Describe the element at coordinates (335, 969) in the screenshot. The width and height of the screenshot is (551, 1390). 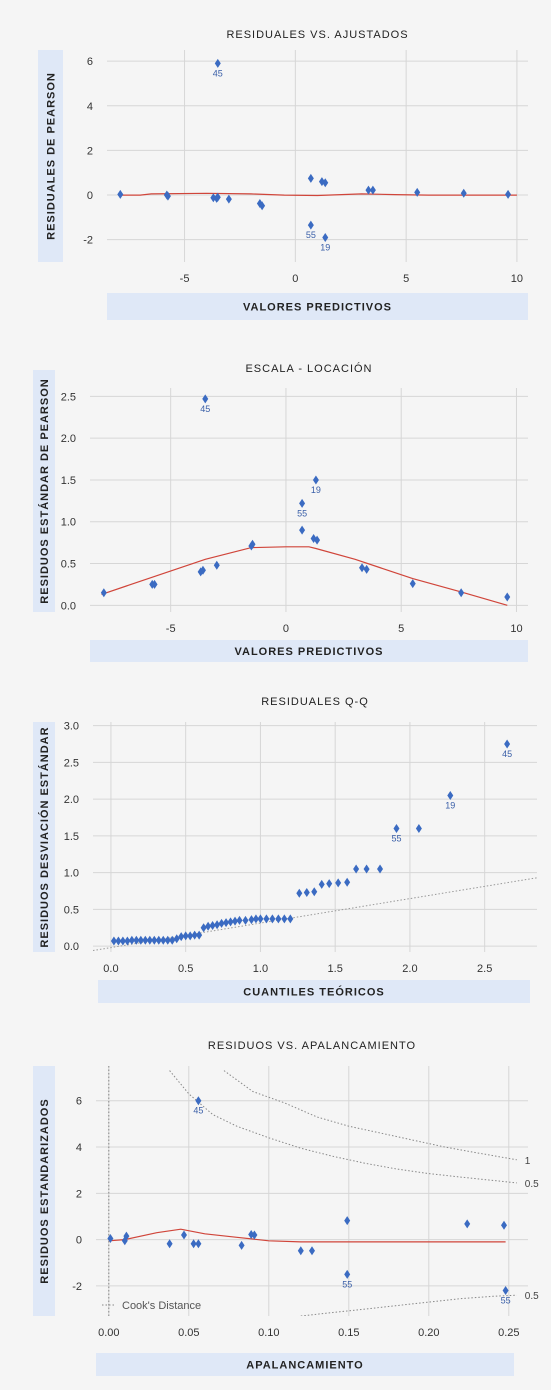
I see `x-tick-label: 1.5` at that location.